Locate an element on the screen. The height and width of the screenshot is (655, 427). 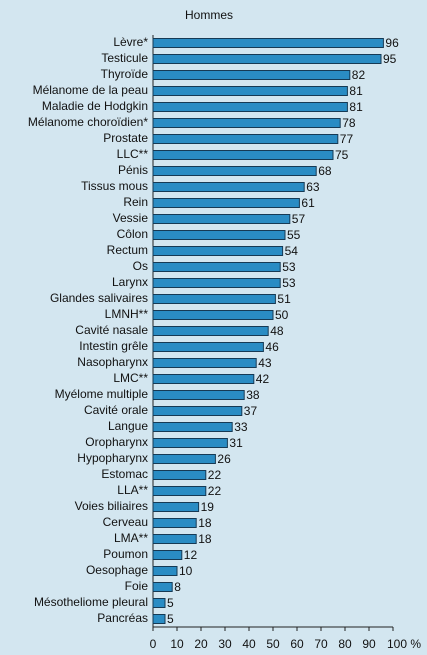
value-label: 10 is located at coordinates (186, 571).